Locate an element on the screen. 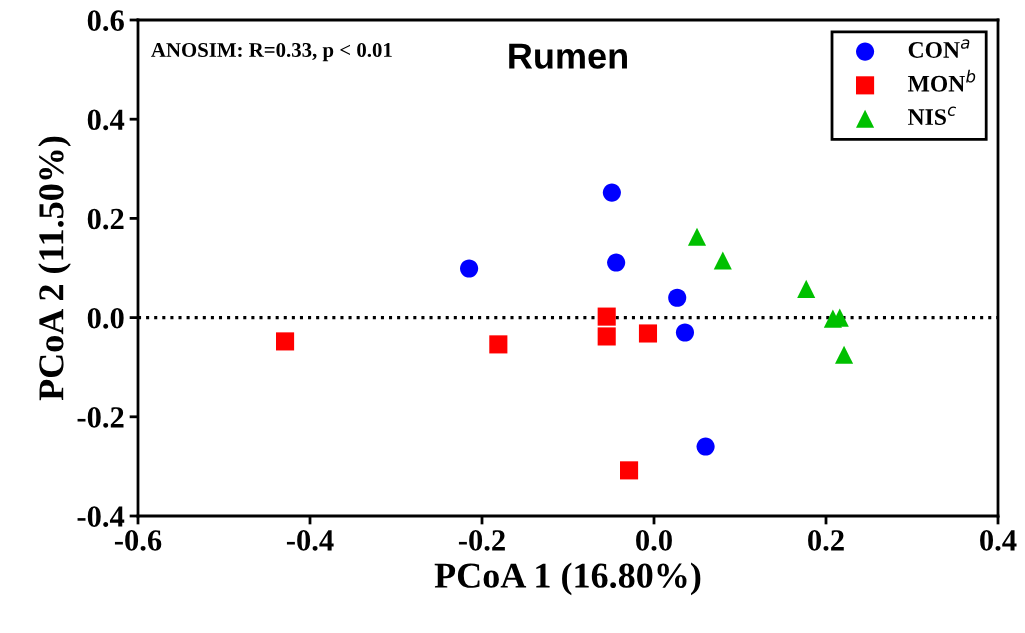  x-tick-label: -0.2 is located at coordinates (481, 540).